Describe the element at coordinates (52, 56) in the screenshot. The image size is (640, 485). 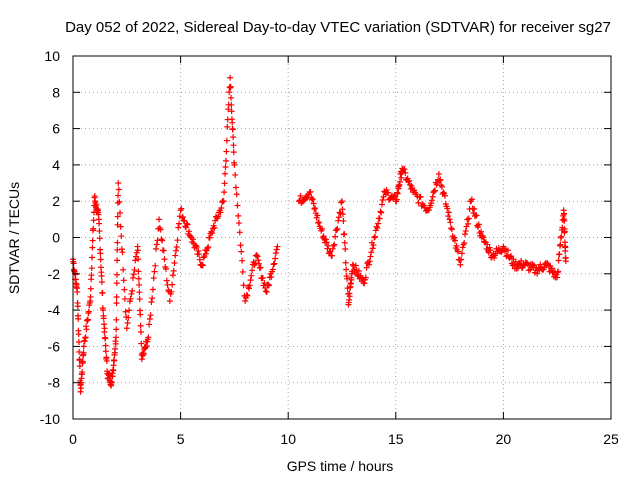
I see `y-tick-label: 10` at that location.